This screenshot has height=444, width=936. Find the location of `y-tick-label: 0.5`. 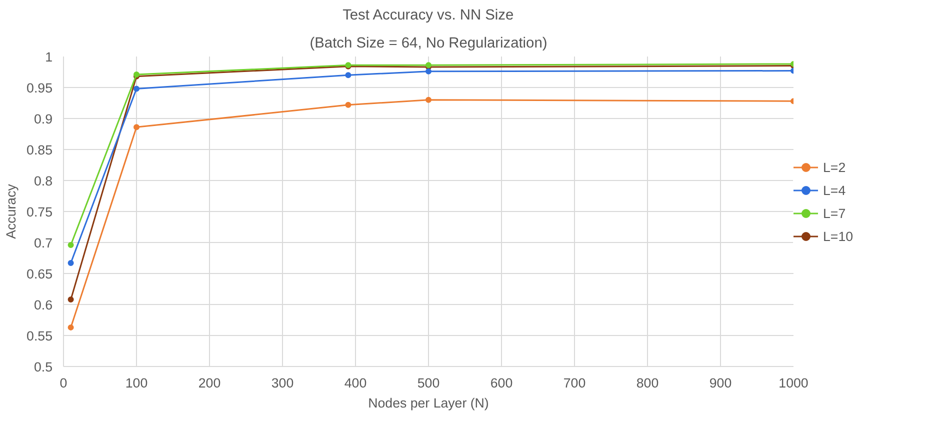

y-tick-label: 0.5 is located at coordinates (43, 367).